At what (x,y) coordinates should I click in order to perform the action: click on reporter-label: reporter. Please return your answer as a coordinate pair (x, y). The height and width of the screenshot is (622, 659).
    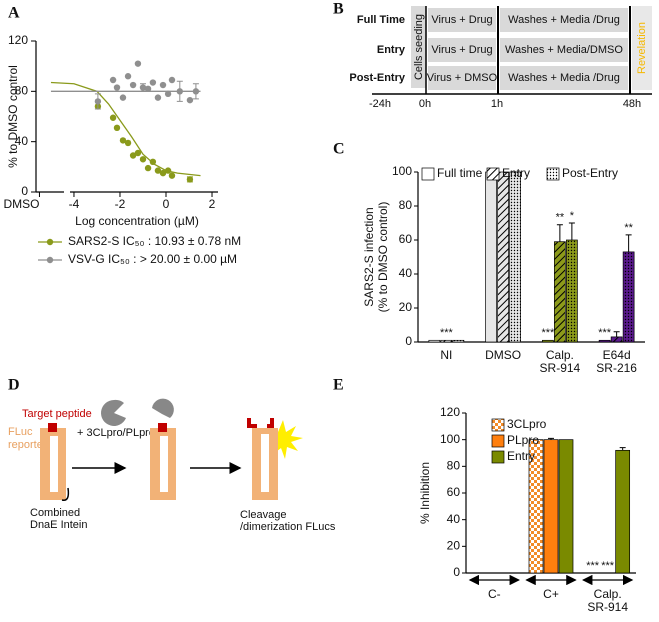
    Looking at the image, I should click on (27, 445).